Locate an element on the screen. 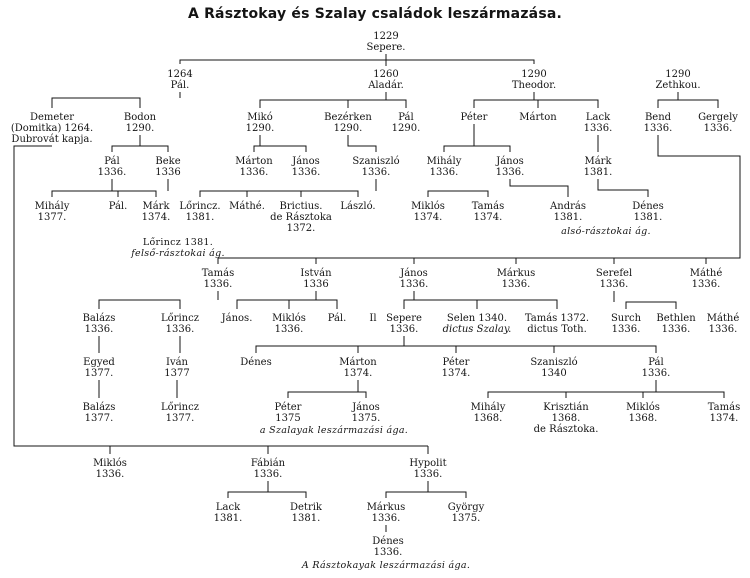 Image resolution: width=750 pixels, height=578 pixels. person-line: 1375. is located at coordinates (366, 418).